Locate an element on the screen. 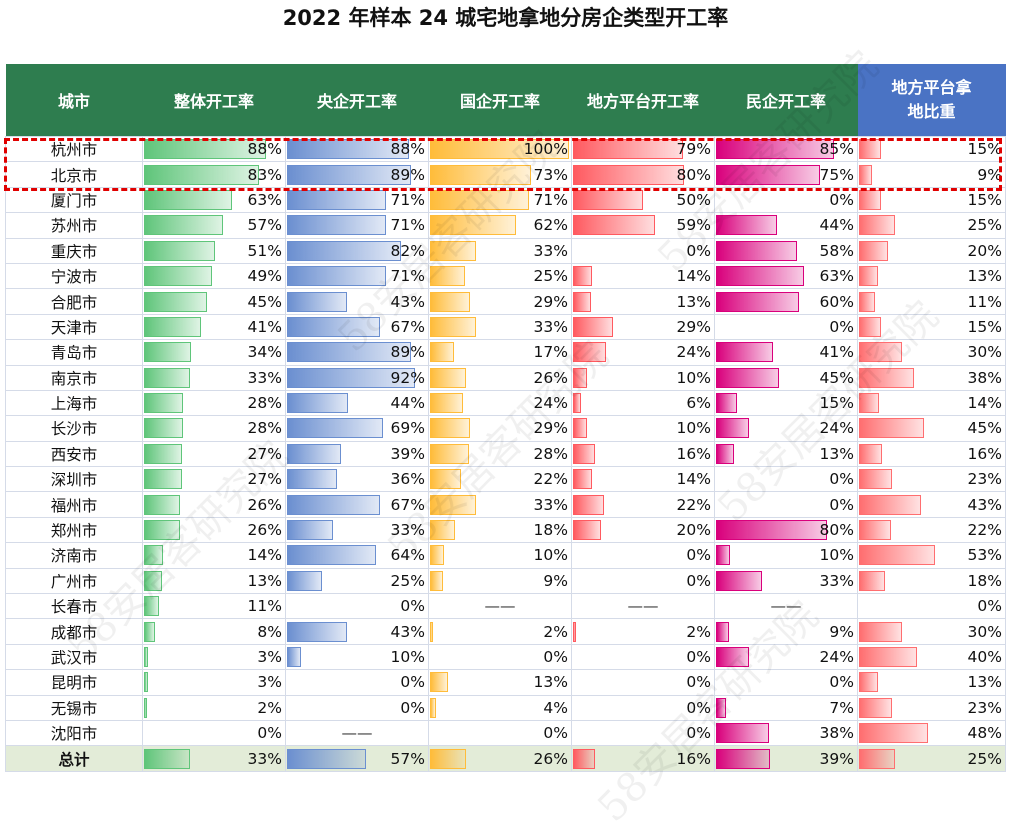 This screenshot has height=832, width=1011. value-label: 6% is located at coordinates (698, 403).